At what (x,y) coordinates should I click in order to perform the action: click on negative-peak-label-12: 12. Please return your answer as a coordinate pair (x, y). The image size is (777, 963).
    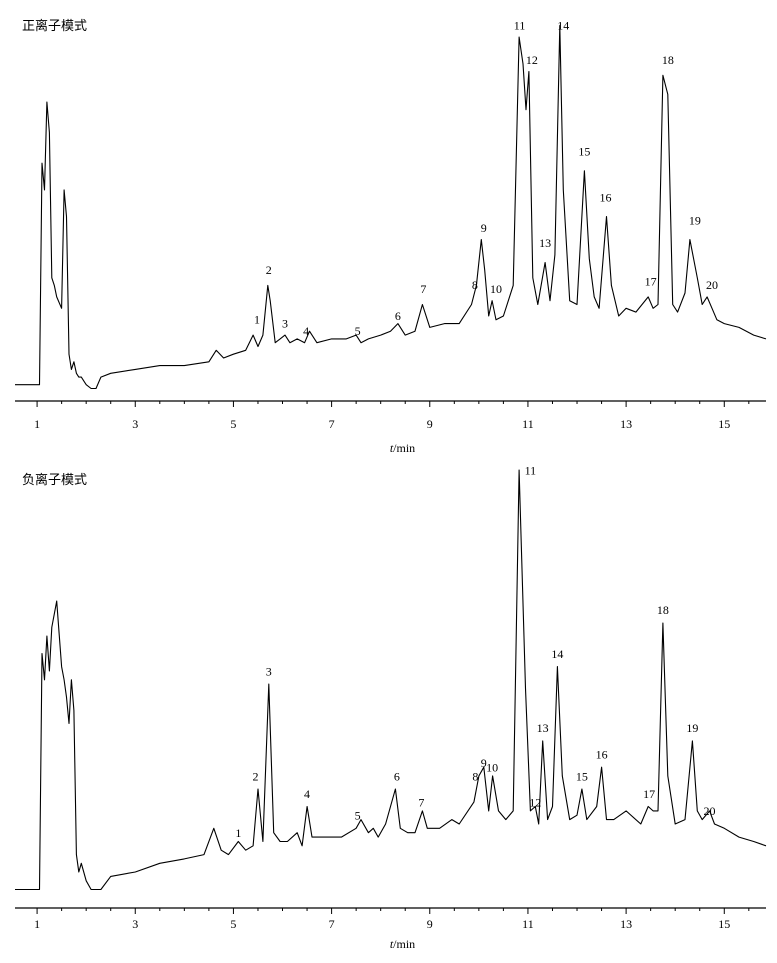
    Looking at the image, I should click on (535, 802).